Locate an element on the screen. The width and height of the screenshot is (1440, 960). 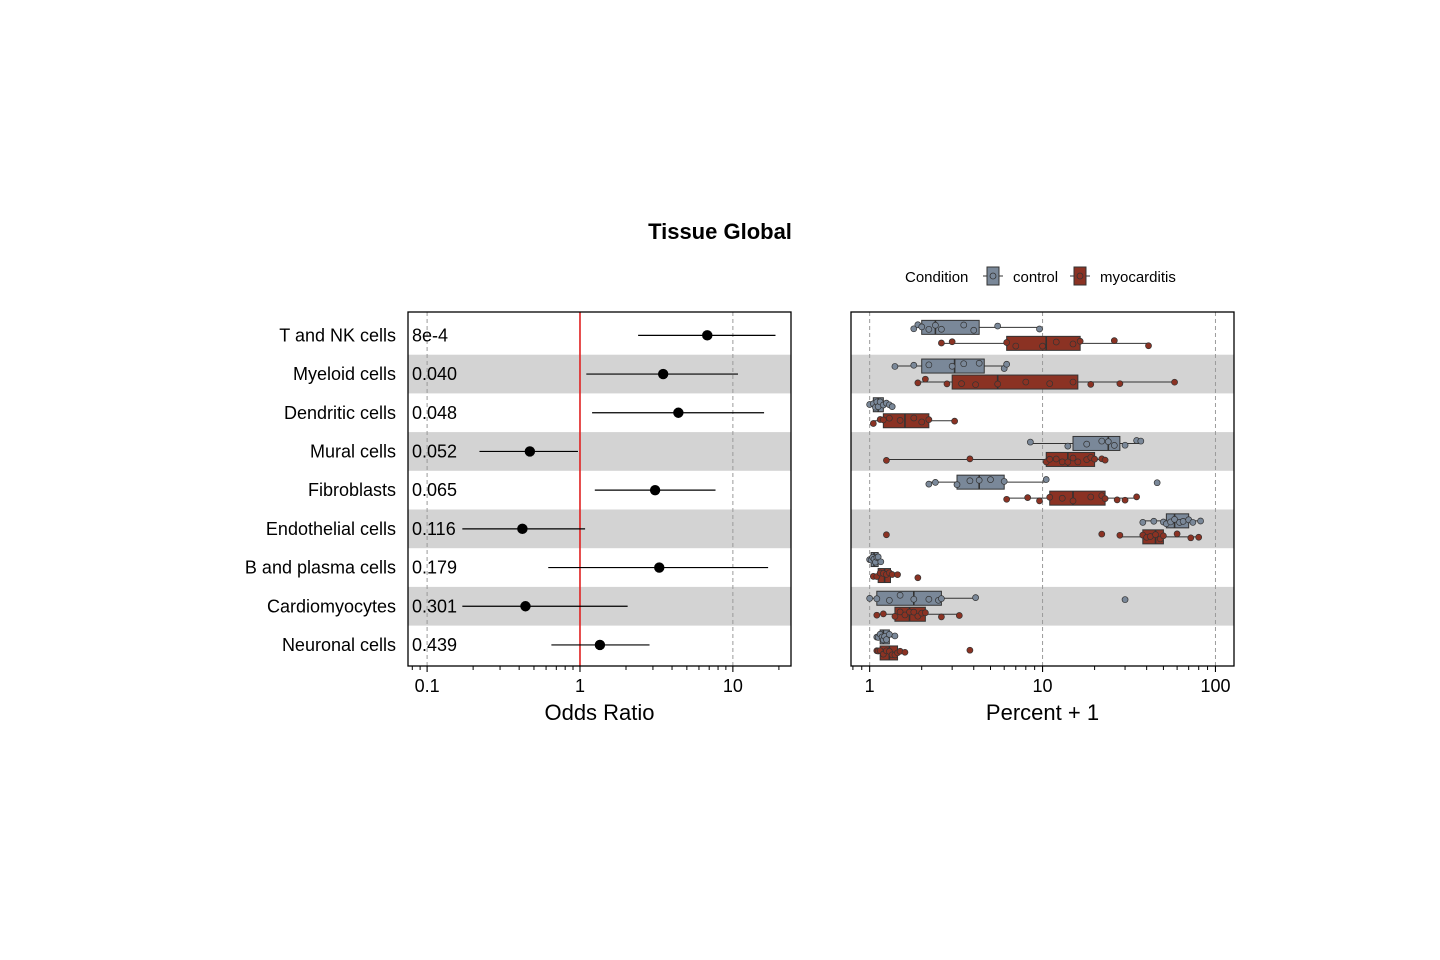
pvalue-label: 8e-4 is located at coordinates (430, 335).